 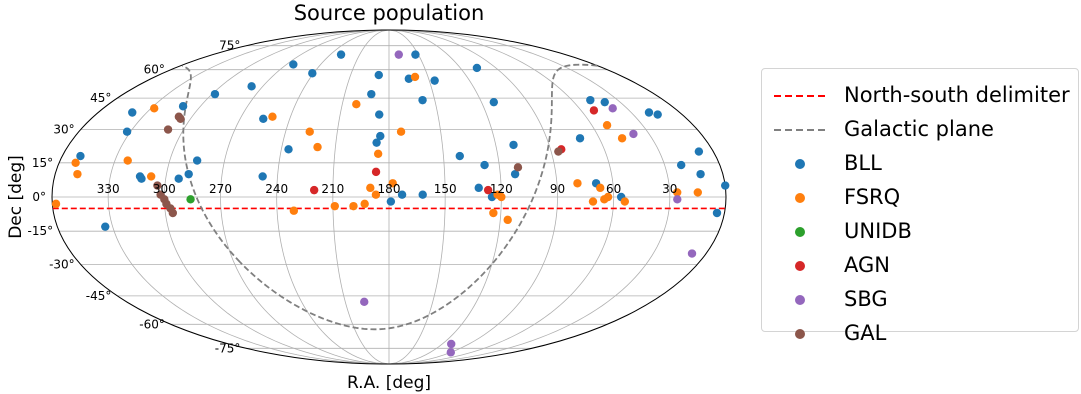 I want to click on ra-tick-label: 330, so click(x=108, y=189).